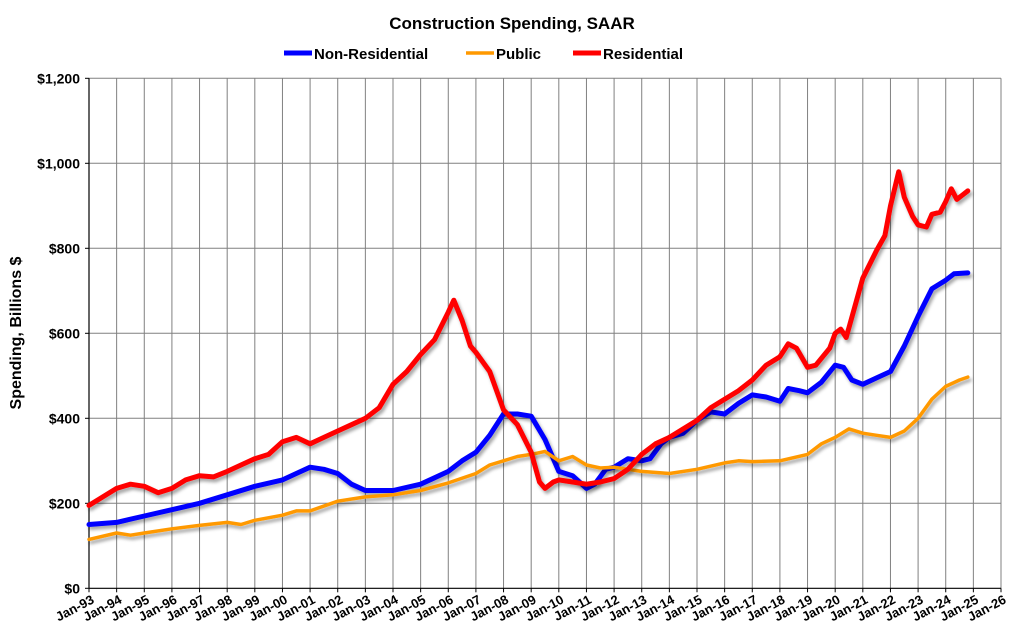 The width and height of the screenshot is (1024, 635). What do you see at coordinates (16, 332) in the screenshot?
I see `y-axis-label: Spending, Billions $` at bounding box center [16, 332].